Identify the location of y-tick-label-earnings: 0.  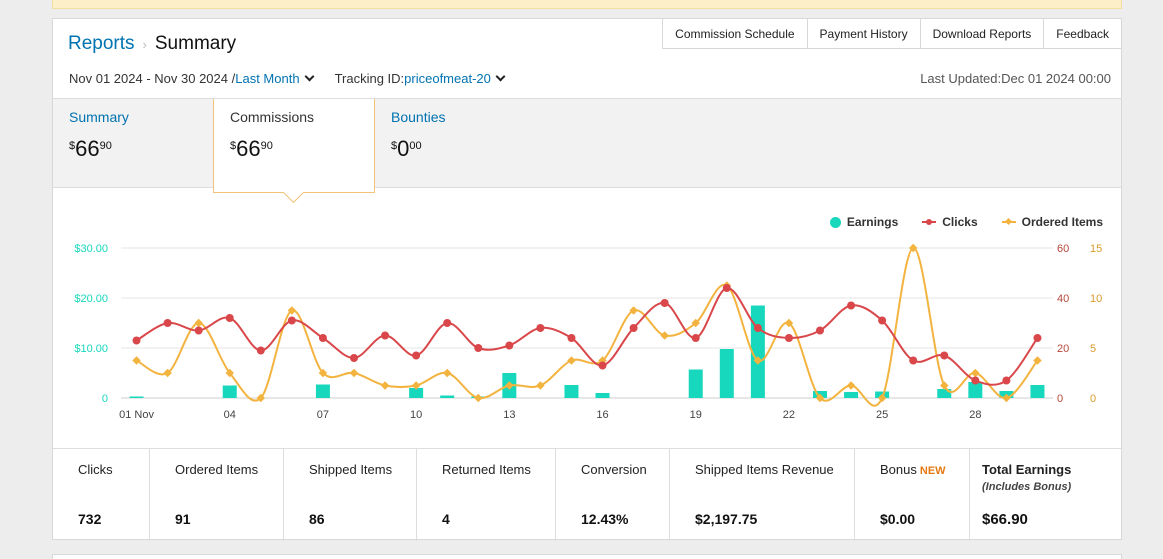
(105, 399).